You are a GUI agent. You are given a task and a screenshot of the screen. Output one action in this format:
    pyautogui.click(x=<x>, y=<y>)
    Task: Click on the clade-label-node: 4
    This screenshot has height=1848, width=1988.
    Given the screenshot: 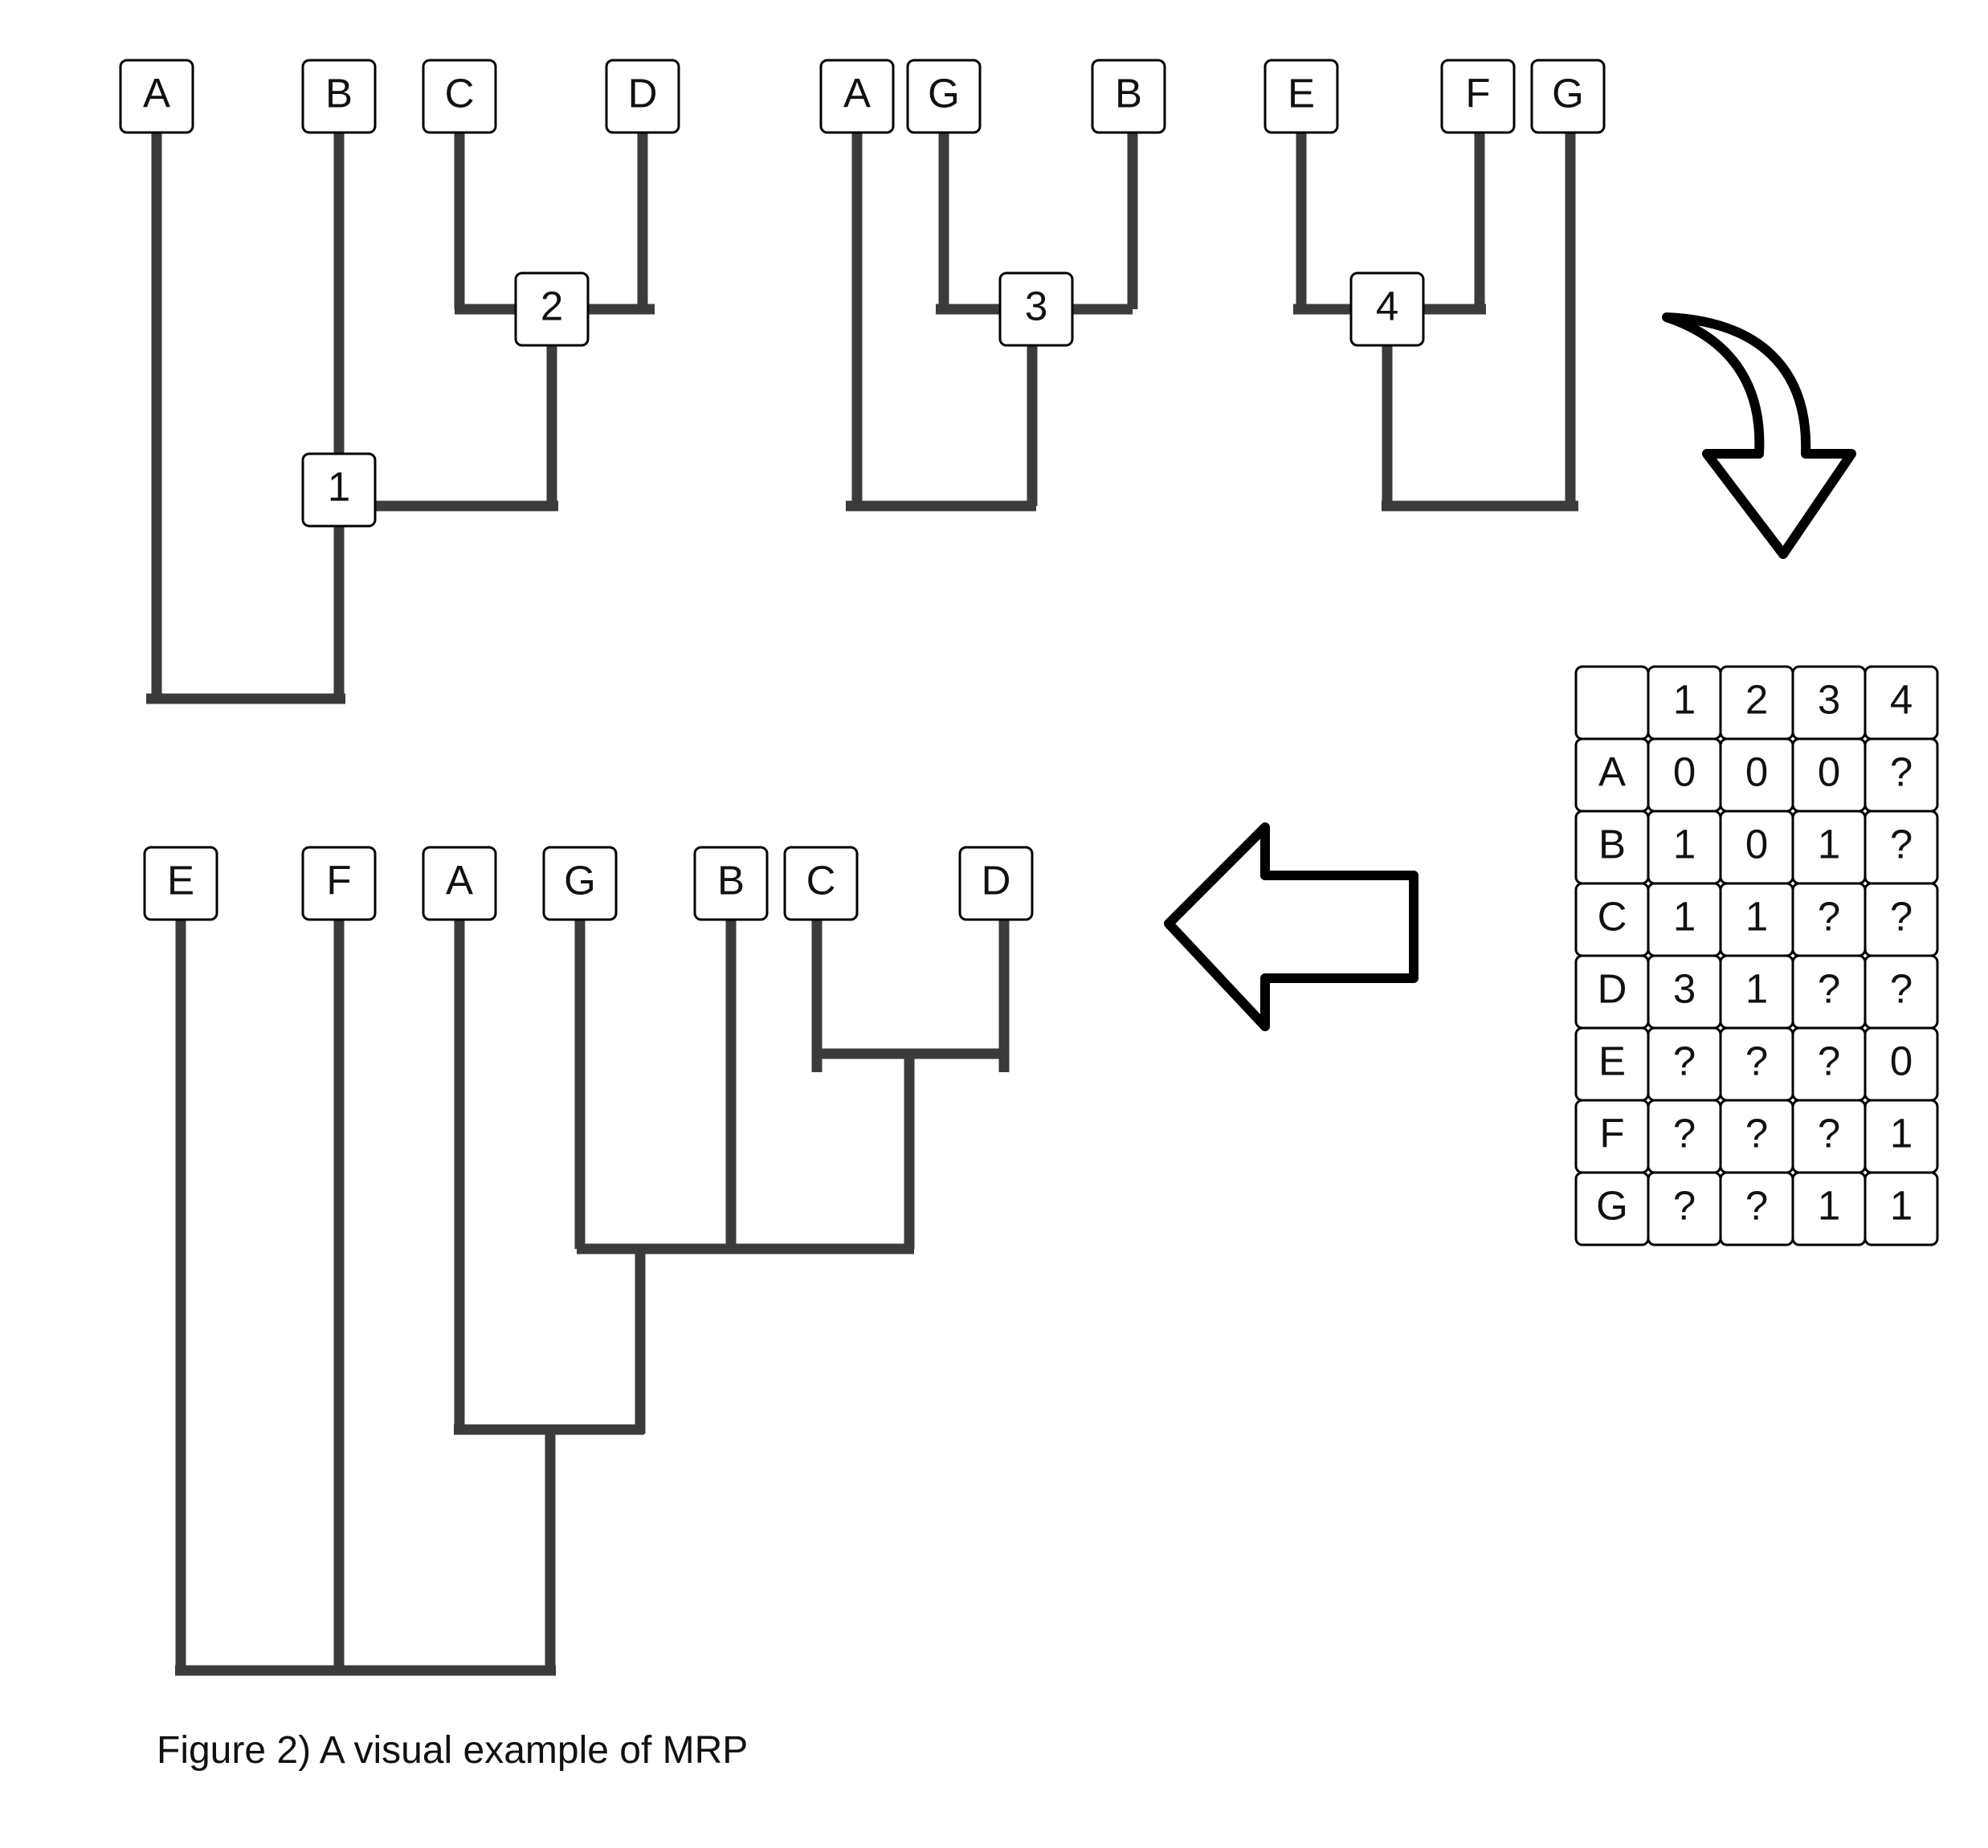 What is the action you would take?
    pyautogui.click(x=1387, y=309)
    